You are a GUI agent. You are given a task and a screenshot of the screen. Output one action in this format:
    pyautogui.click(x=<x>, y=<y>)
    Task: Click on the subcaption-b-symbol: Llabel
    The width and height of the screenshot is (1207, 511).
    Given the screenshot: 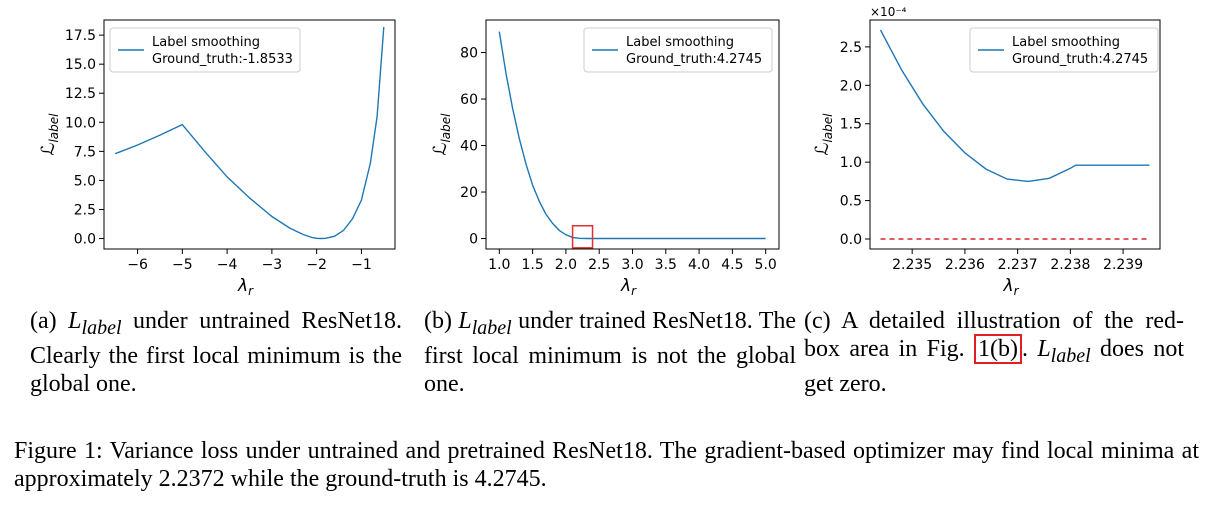 What is the action you would take?
    pyautogui.click(x=484, y=323)
    